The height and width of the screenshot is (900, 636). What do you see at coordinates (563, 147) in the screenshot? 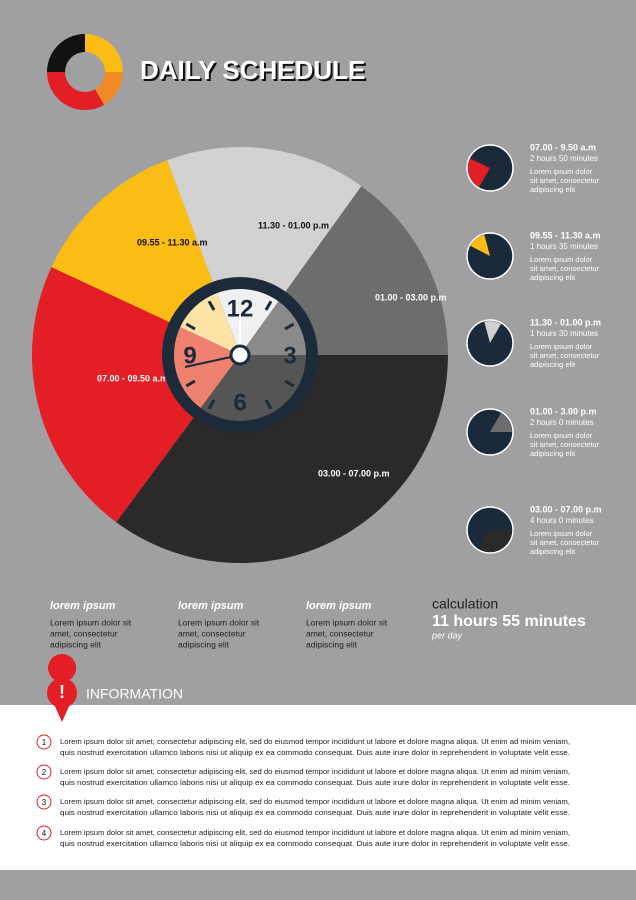
I see `schedule-time: 07.00 - 9.50 a.m` at bounding box center [563, 147].